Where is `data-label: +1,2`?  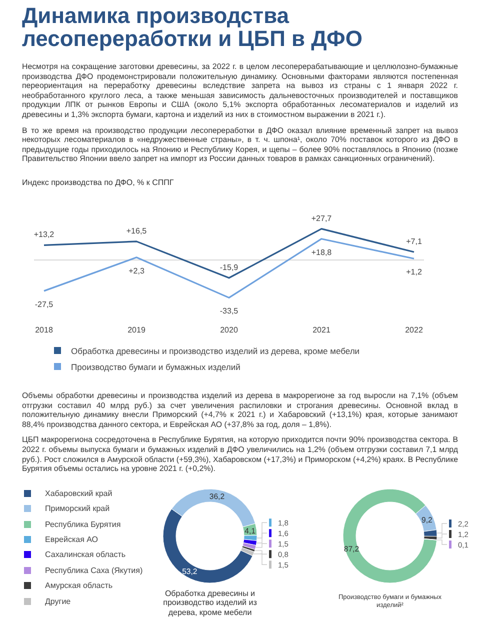 data-label: +1,2 is located at coordinates (414, 272).